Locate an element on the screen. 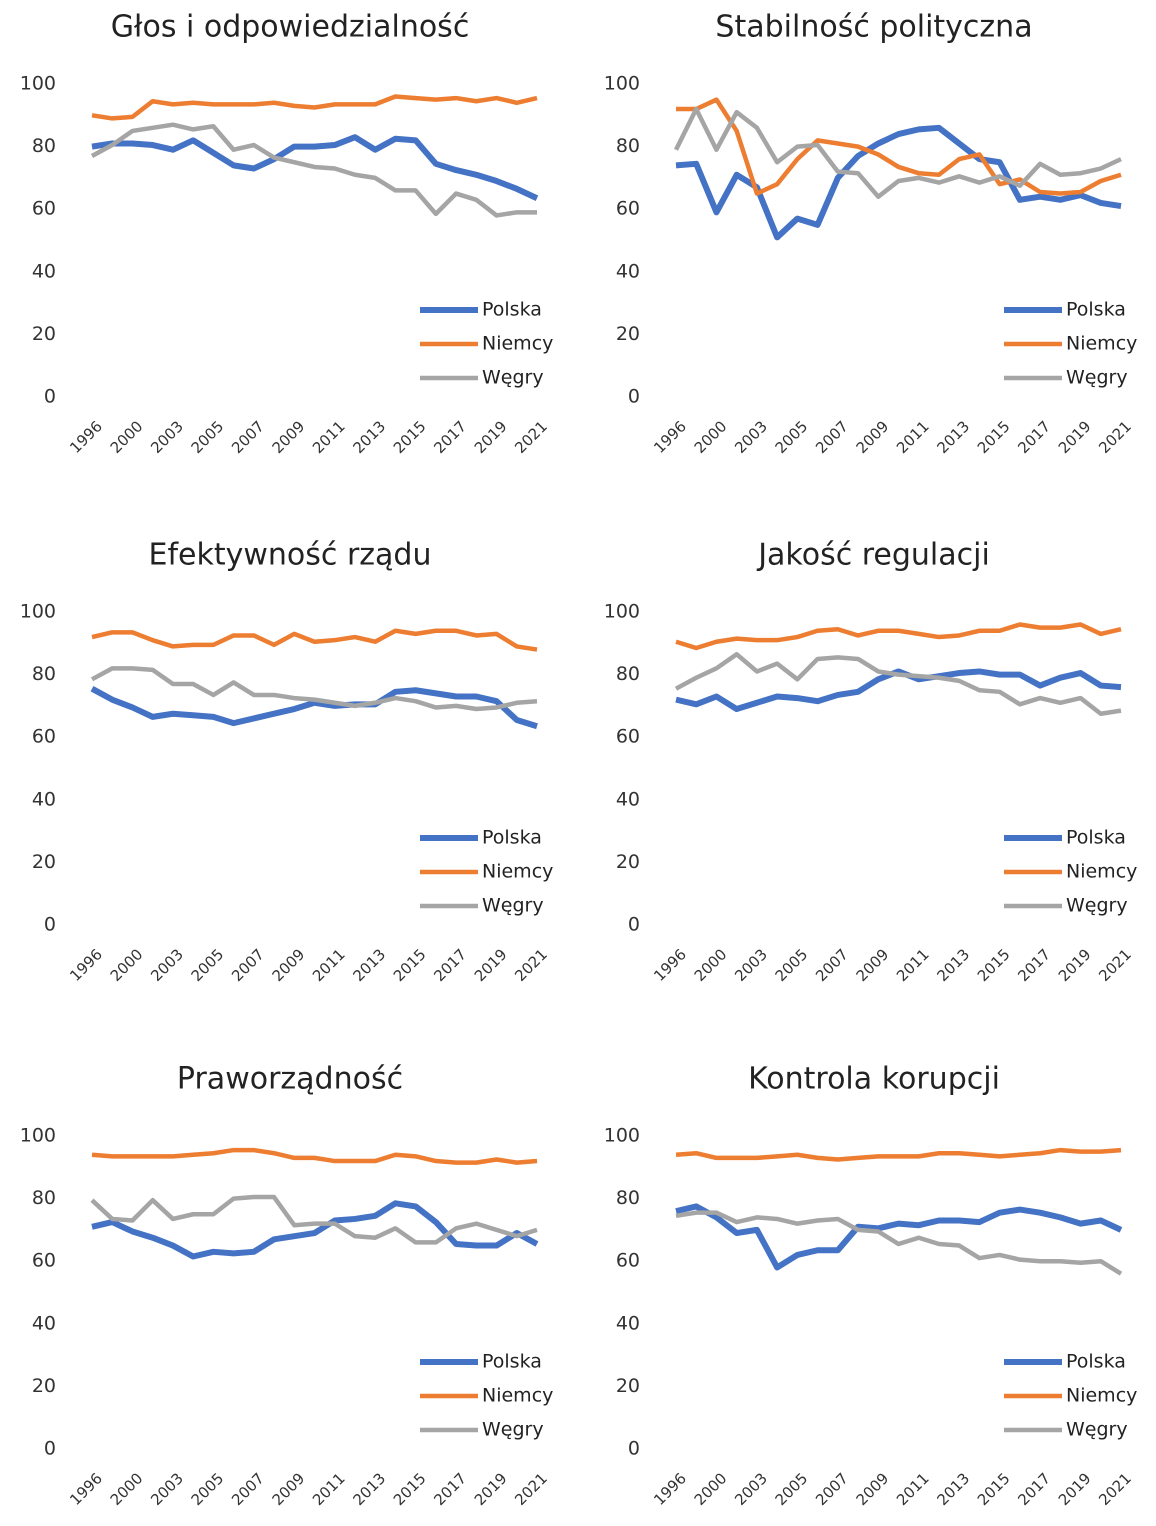 The height and width of the screenshot is (1526, 1156). chart-title: Jakość regulacji is located at coordinates (873, 555).